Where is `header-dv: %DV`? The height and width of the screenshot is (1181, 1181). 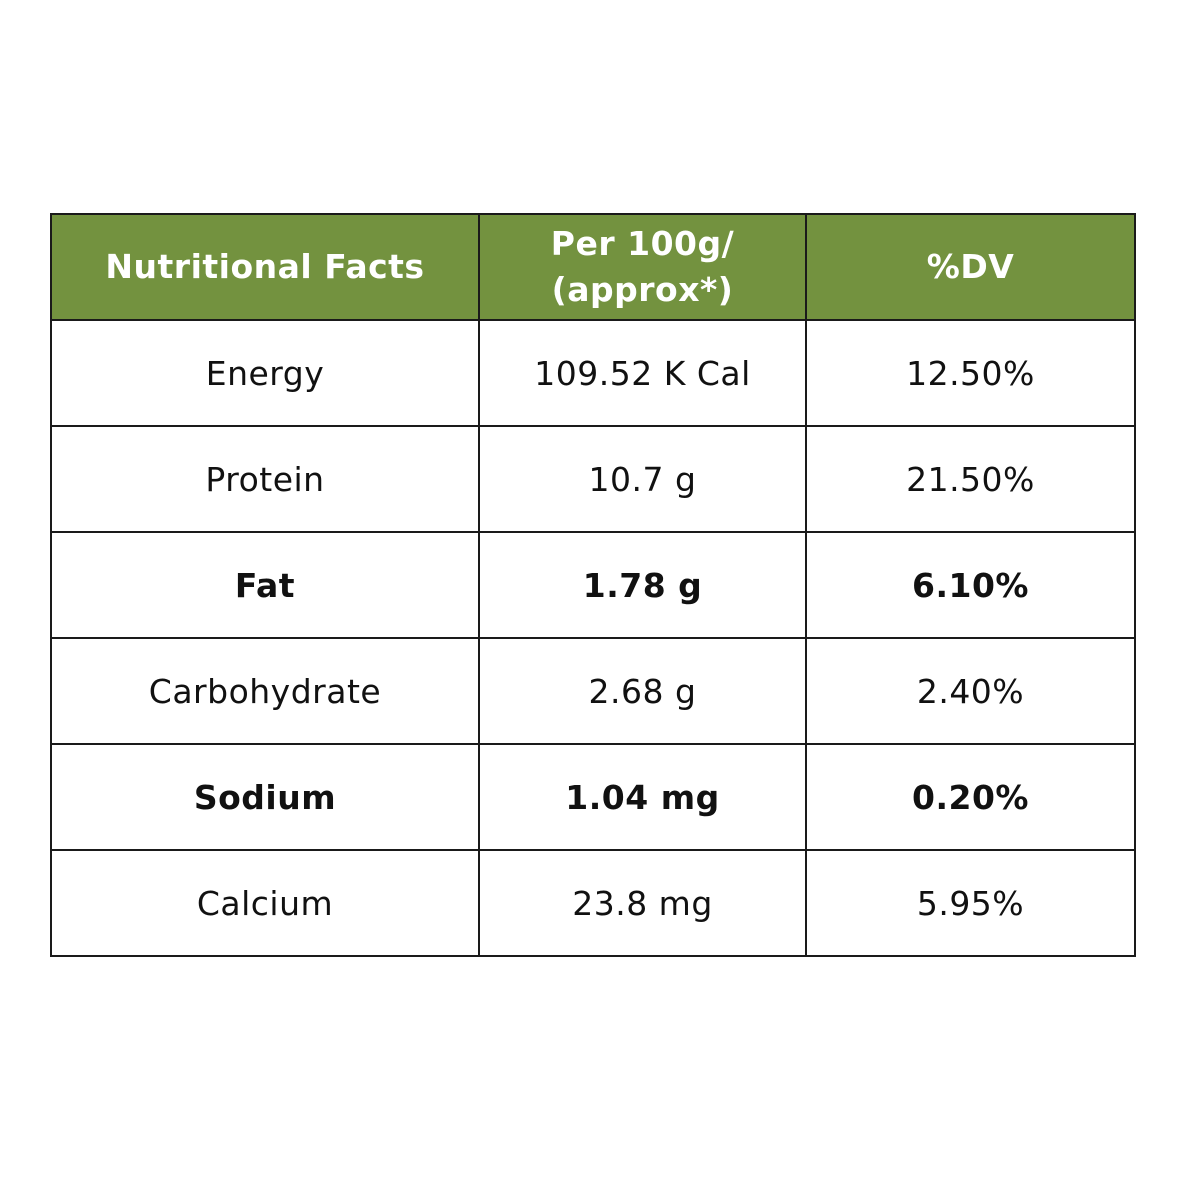 header-dv: %DV is located at coordinates (970, 267).